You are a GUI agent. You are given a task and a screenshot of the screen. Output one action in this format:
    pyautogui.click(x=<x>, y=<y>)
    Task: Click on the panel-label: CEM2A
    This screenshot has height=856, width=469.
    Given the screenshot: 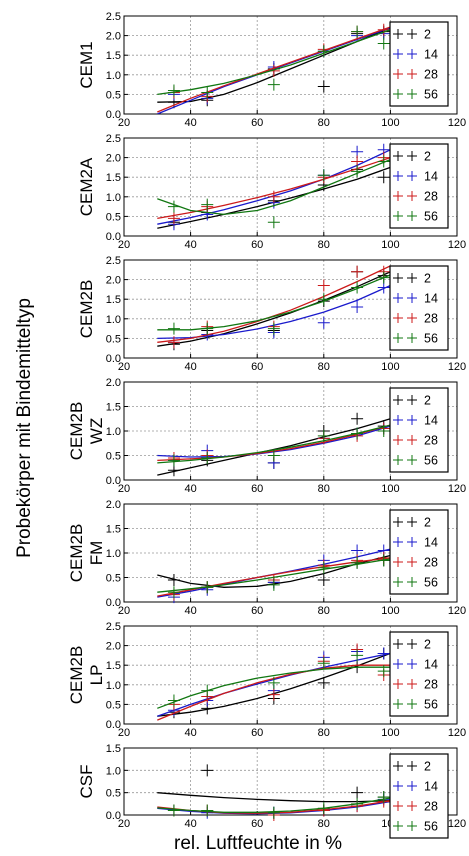 What is the action you would take?
    pyautogui.click(x=86, y=186)
    